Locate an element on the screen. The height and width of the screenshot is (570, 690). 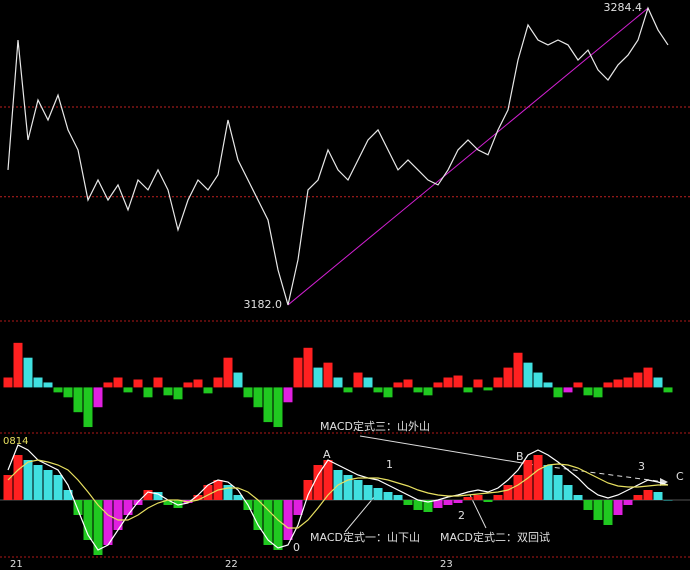
dea-line is located at coordinates (337, 494).